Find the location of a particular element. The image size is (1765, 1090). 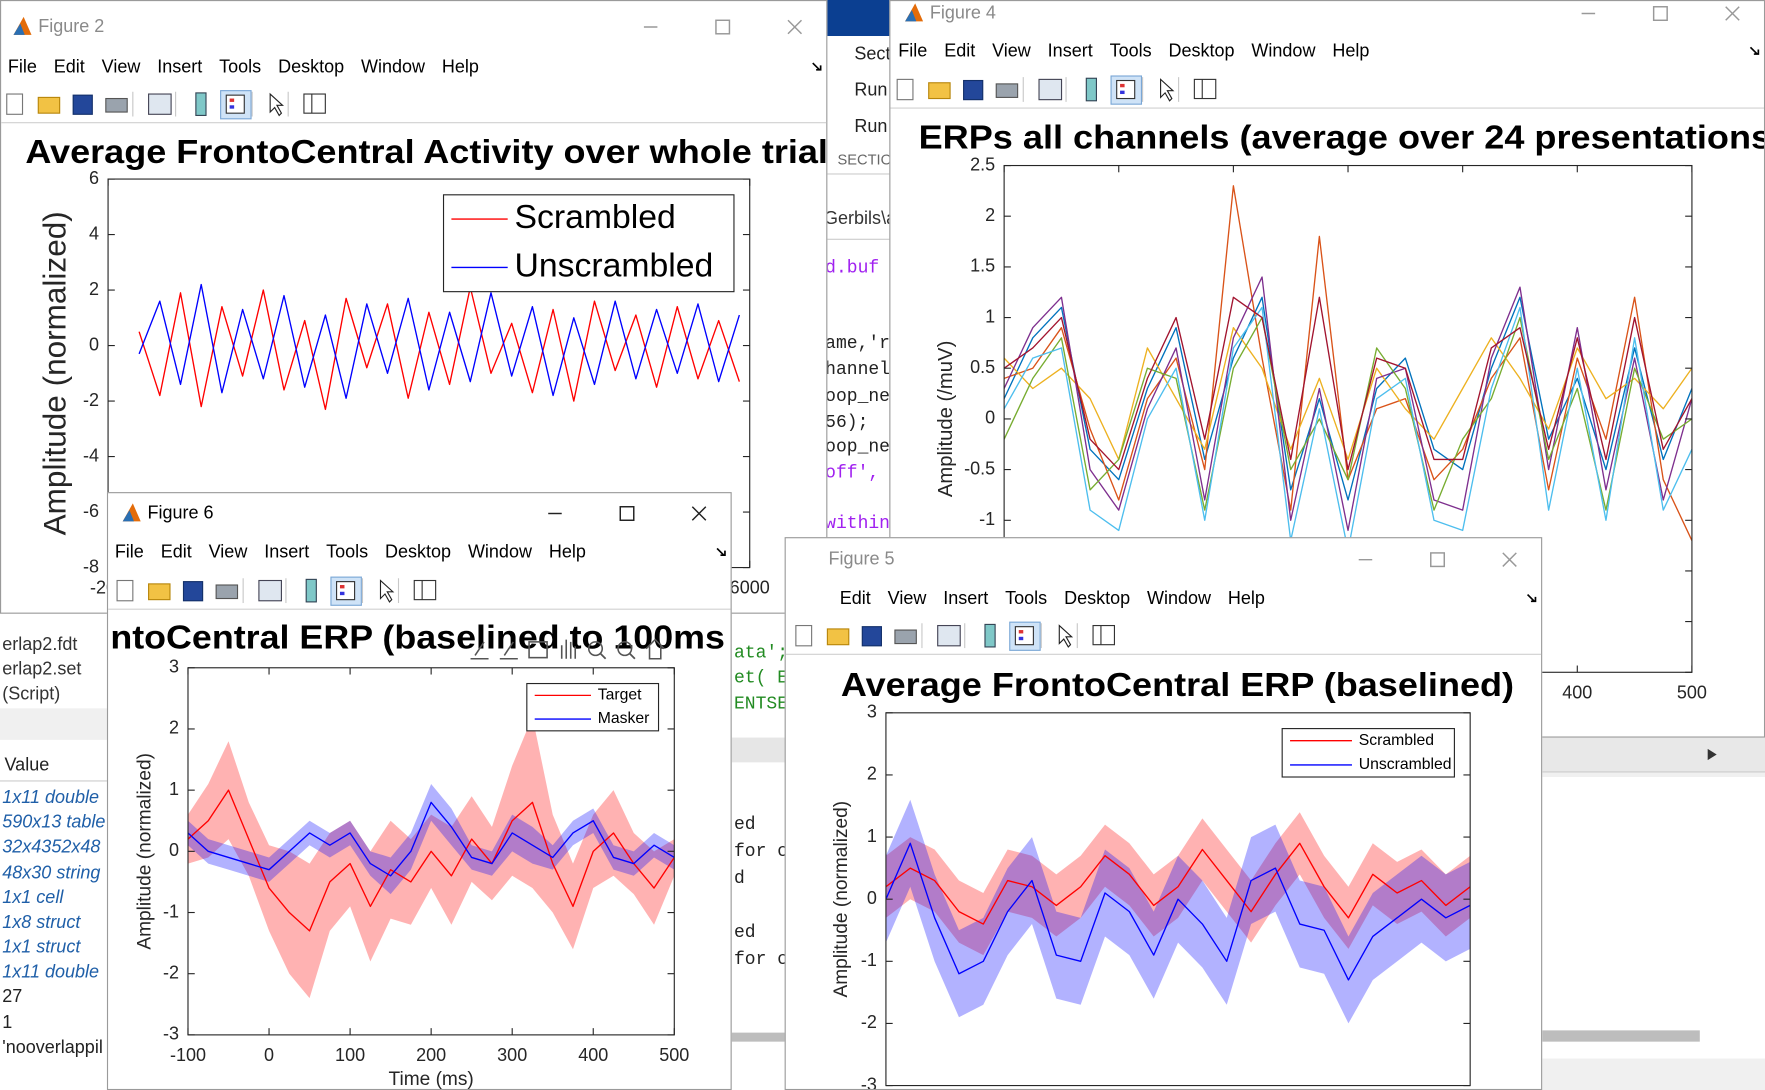

workspace-value: 'nooverlappil is located at coordinates (52, 1048).